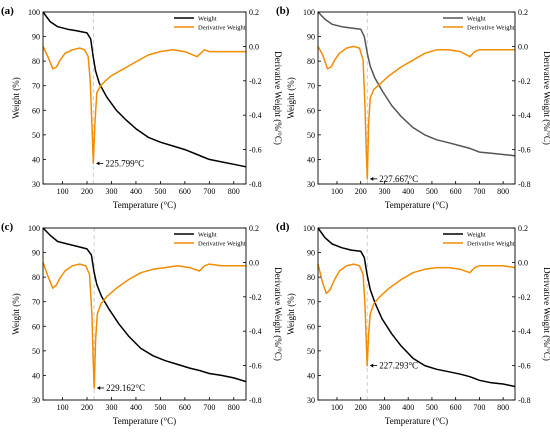 Image resolution: width=550 pixels, height=434 pixels. Describe the element at coordinates (255, 81) in the screenshot. I see `y2-tick-label: -0.2` at that location.